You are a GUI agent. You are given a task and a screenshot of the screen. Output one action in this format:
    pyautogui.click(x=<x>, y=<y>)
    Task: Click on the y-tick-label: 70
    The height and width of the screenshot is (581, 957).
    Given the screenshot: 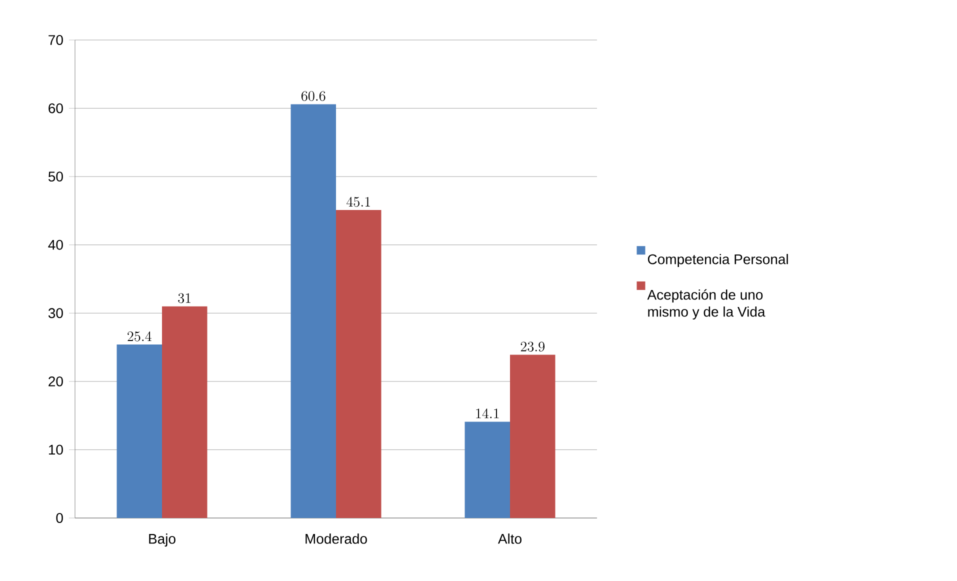 What is the action you would take?
    pyautogui.click(x=55, y=40)
    